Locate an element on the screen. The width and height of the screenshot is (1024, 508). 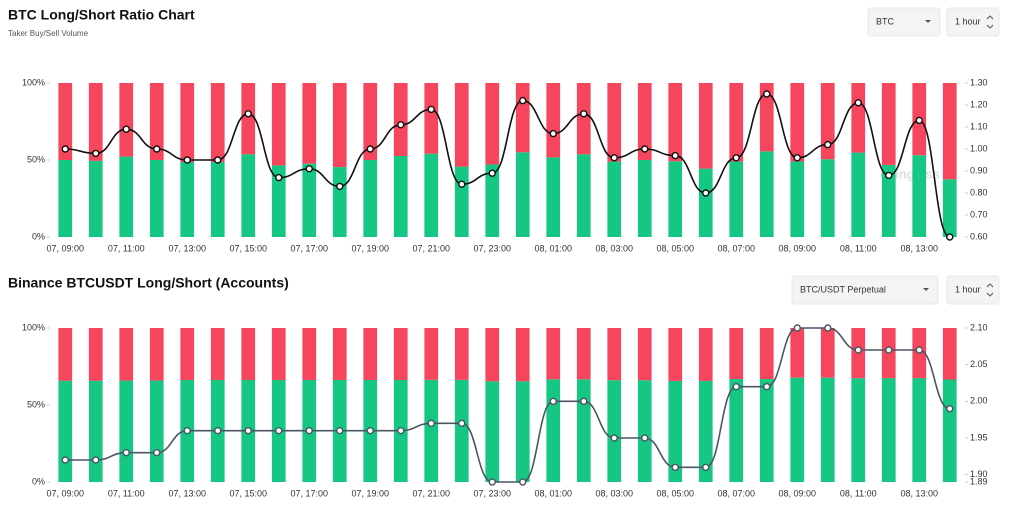
y-tick-label: 50% is located at coordinates (36, 159).